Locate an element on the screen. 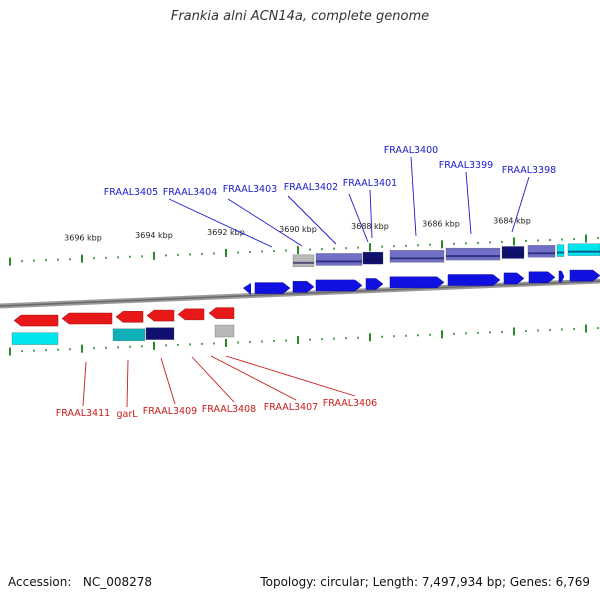  accession-text: Accession: NC_008278 is located at coordinates (80, 582).